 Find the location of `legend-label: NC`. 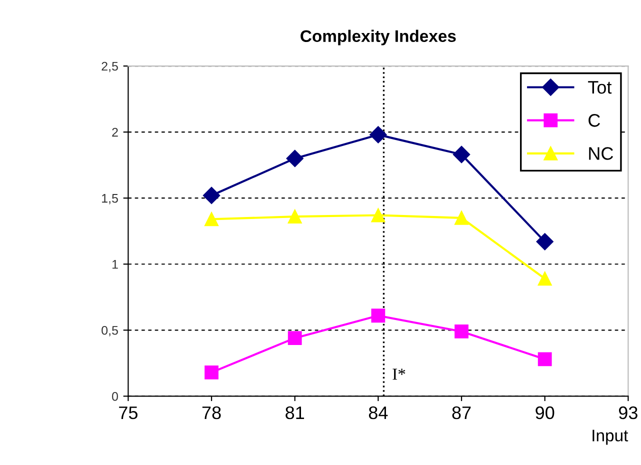

legend-label: NC is located at coordinates (601, 153).